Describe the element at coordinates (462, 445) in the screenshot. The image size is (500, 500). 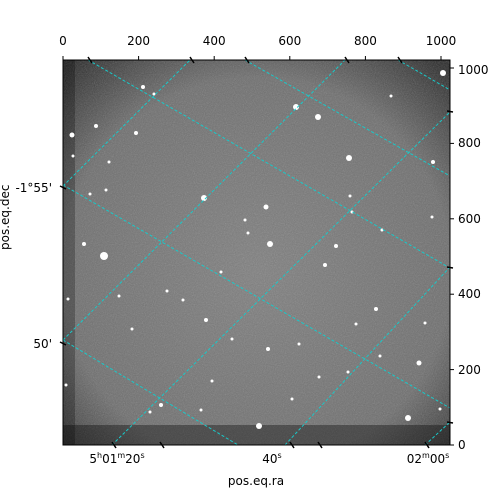
I see `y-pixel-tick: 0` at that location.